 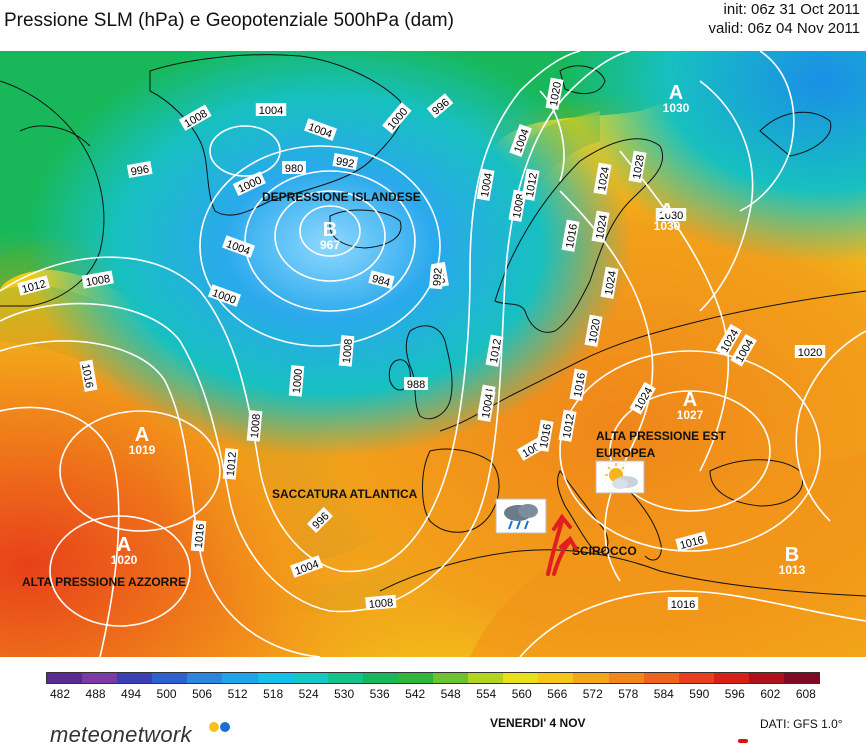 I want to click on color-scale-tick: 572, so click(x=592, y=694).